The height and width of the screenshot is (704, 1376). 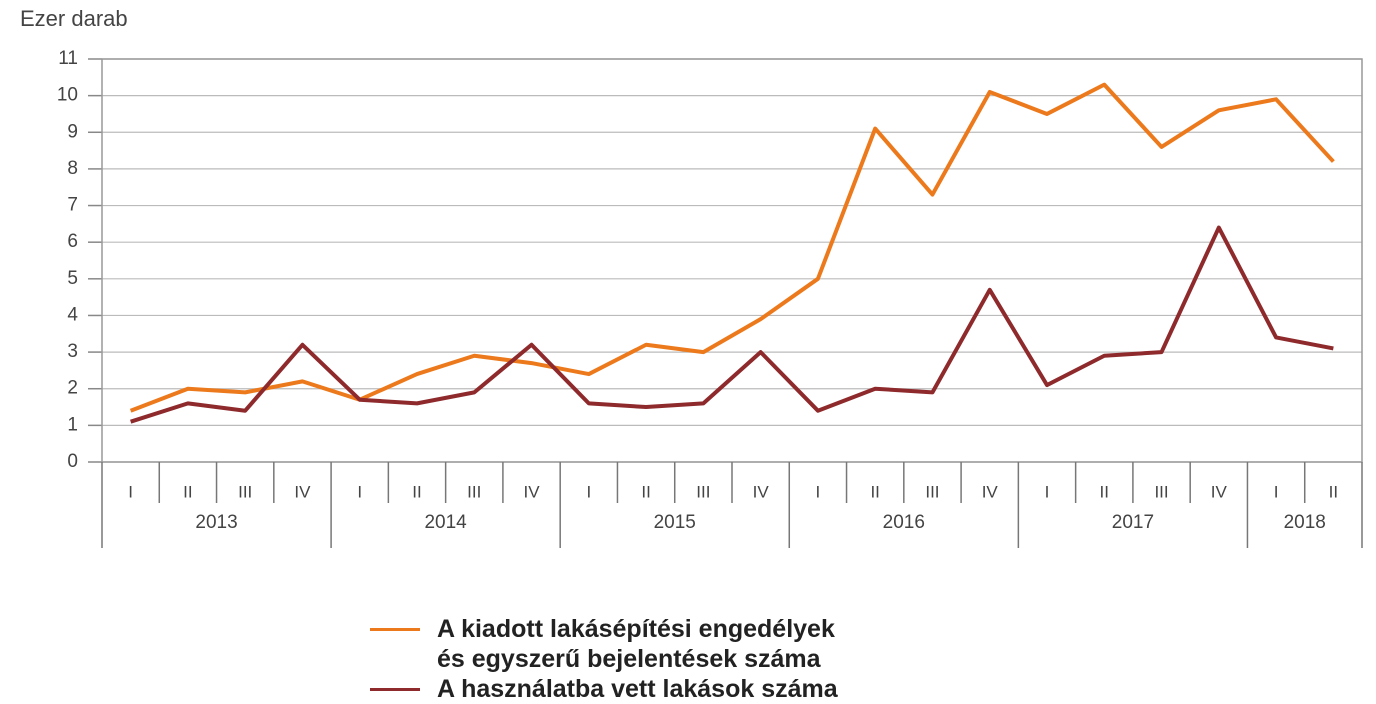 What do you see at coordinates (1133, 522) in the screenshot?
I see `x-group-label: 2017` at bounding box center [1133, 522].